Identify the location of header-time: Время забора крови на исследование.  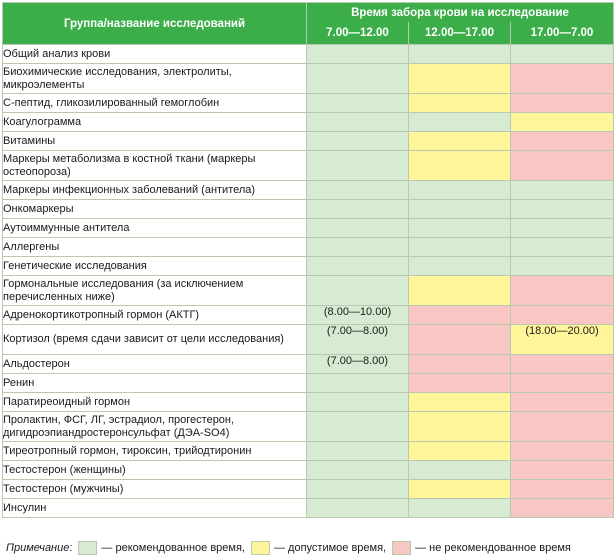
(460, 12).